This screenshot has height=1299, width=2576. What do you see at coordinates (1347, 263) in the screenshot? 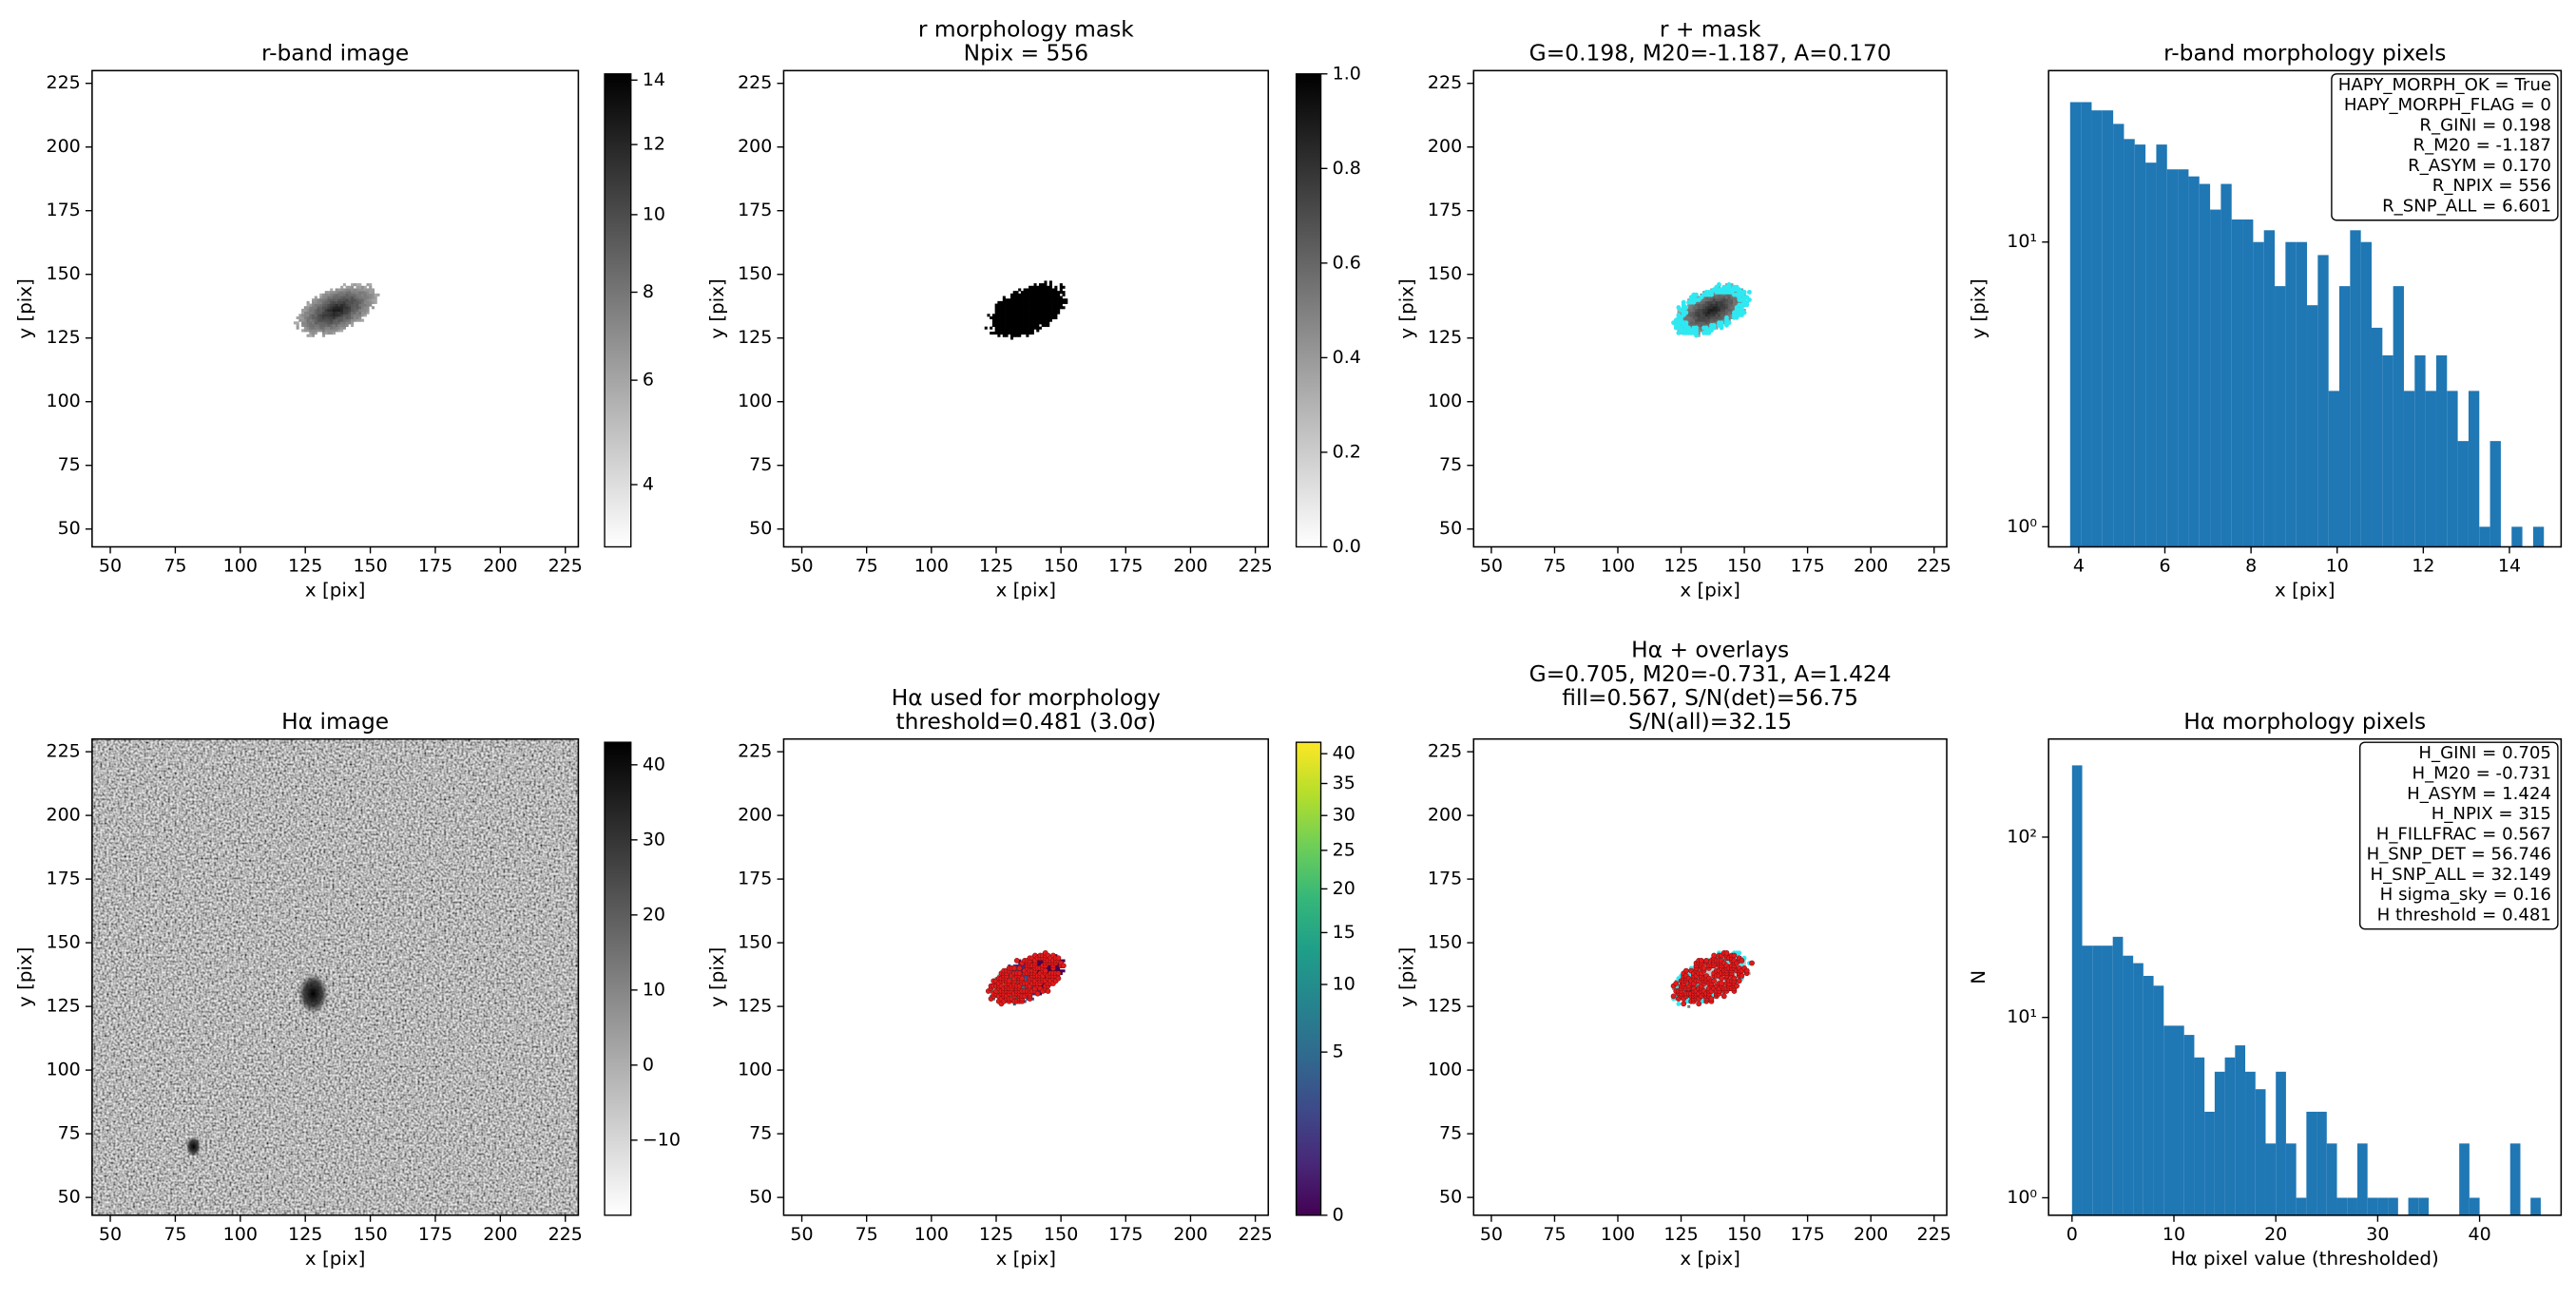
I see `colorbar-tick-label: 0.6` at bounding box center [1347, 263].